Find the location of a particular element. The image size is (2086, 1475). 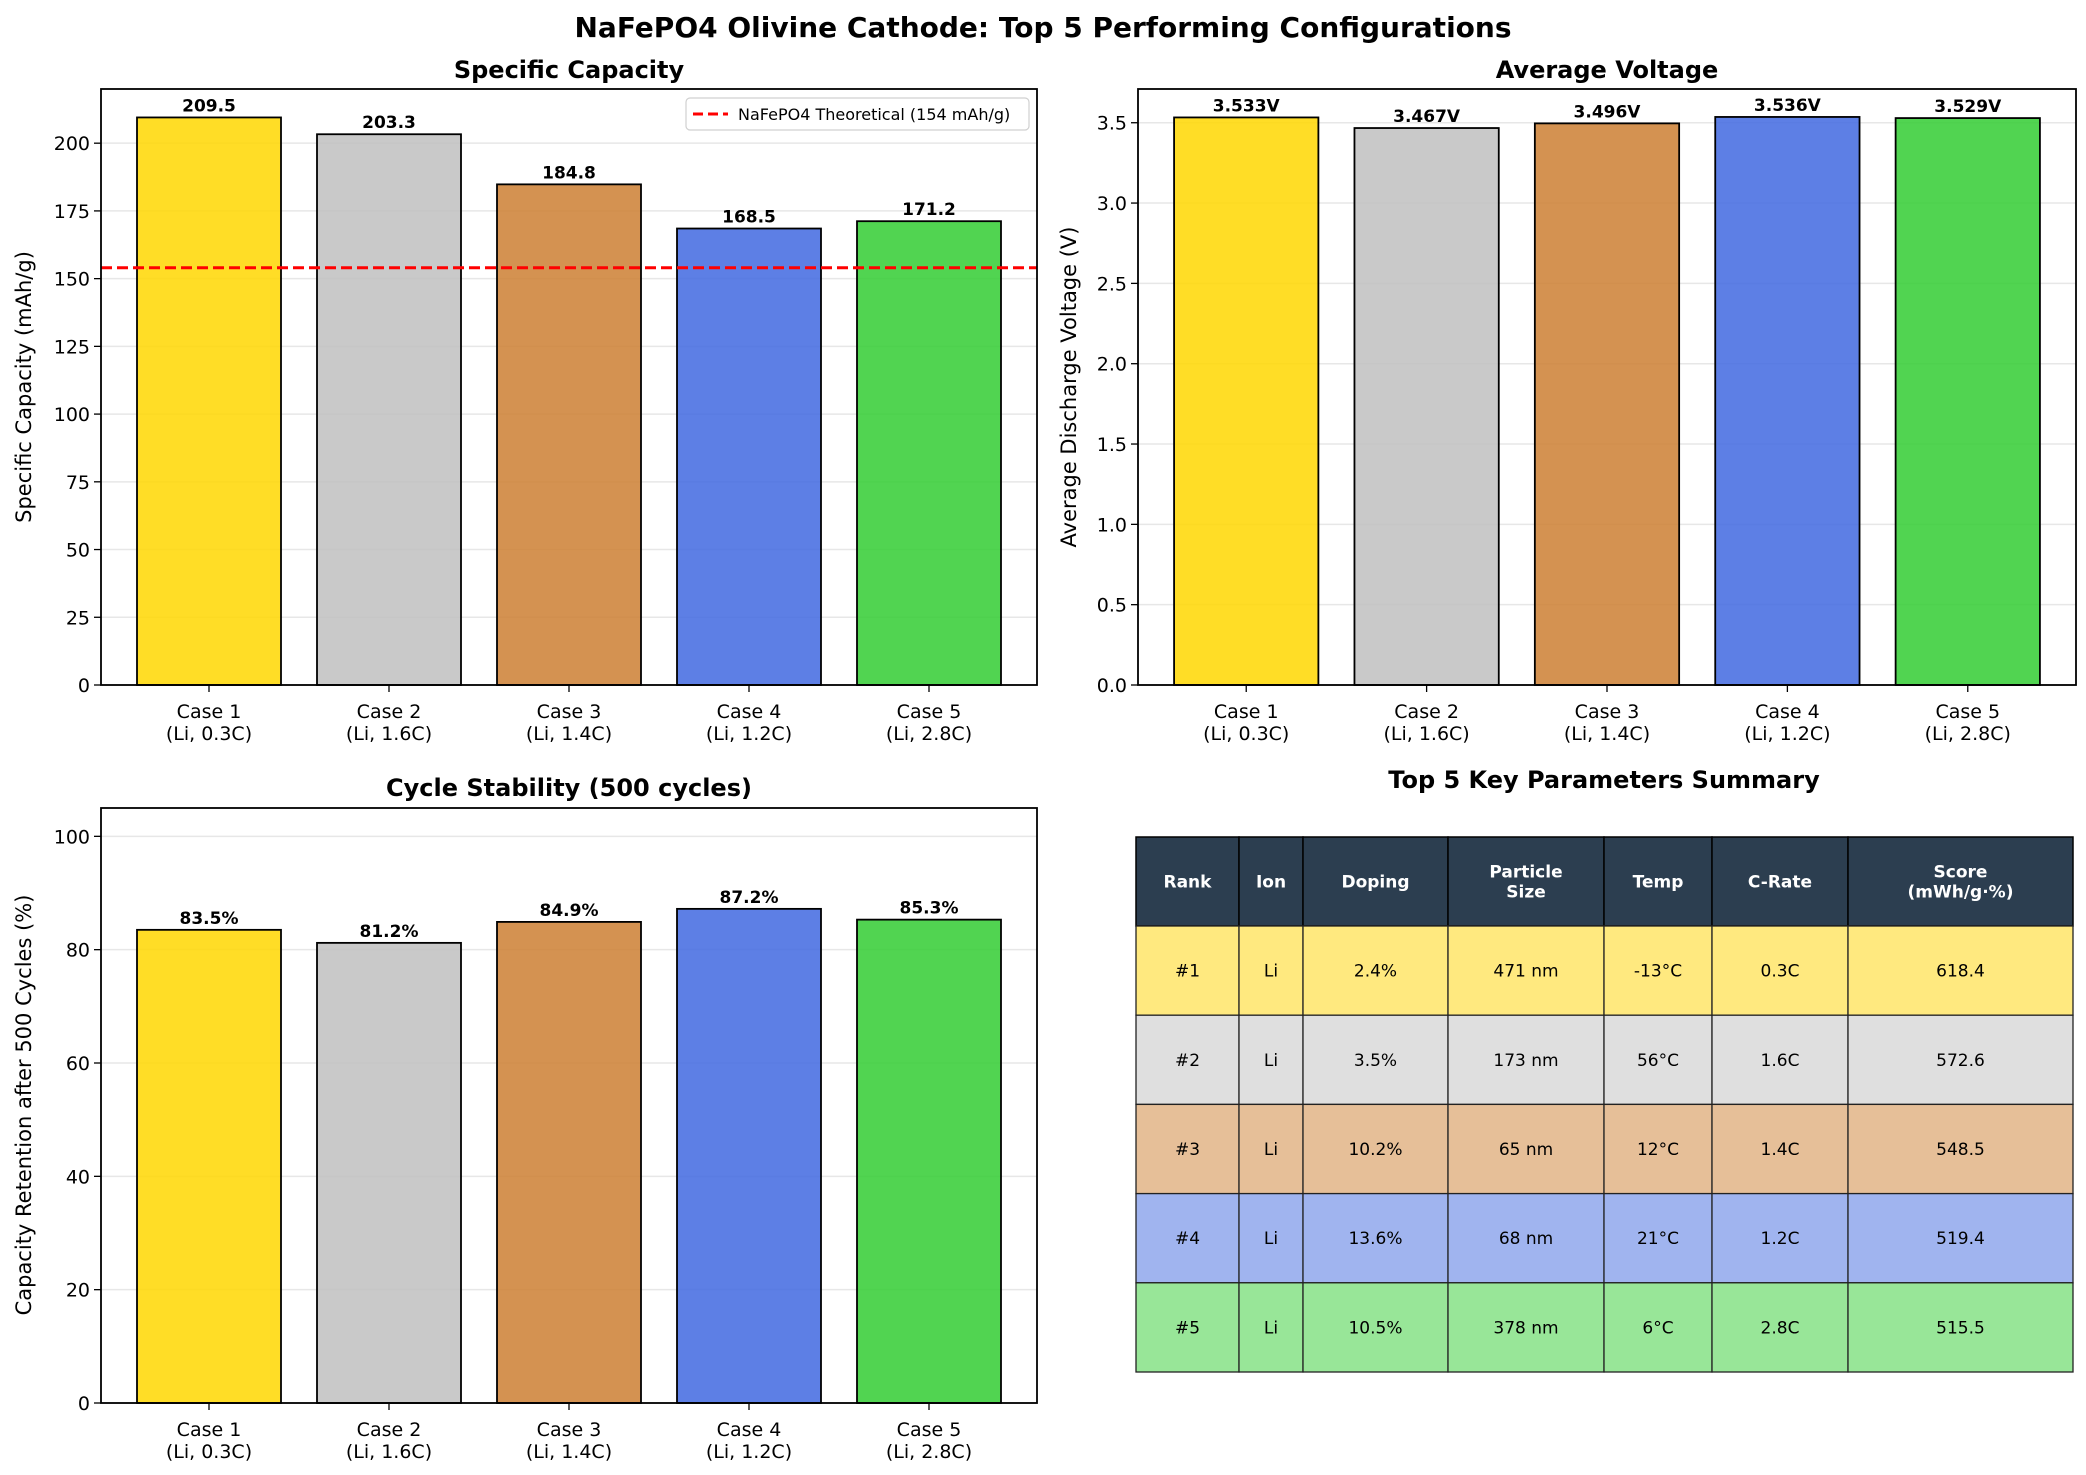

table-cell-text: 12°C is located at coordinates (1658, 1150).